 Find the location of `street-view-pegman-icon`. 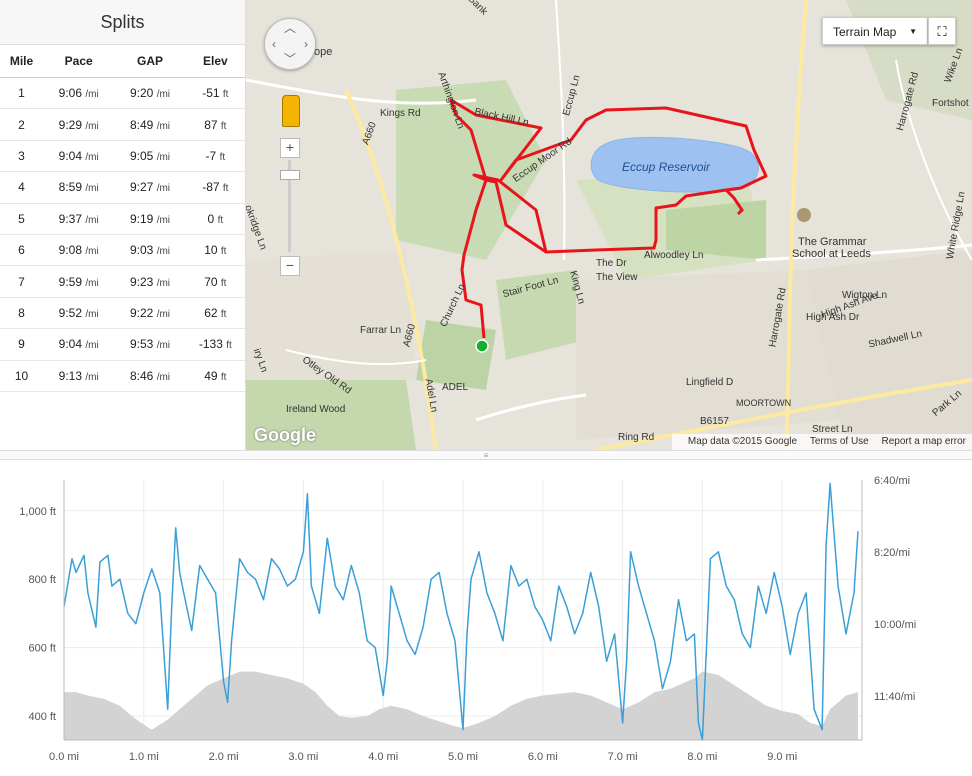

street-view-pegman-icon is located at coordinates (291, 111).